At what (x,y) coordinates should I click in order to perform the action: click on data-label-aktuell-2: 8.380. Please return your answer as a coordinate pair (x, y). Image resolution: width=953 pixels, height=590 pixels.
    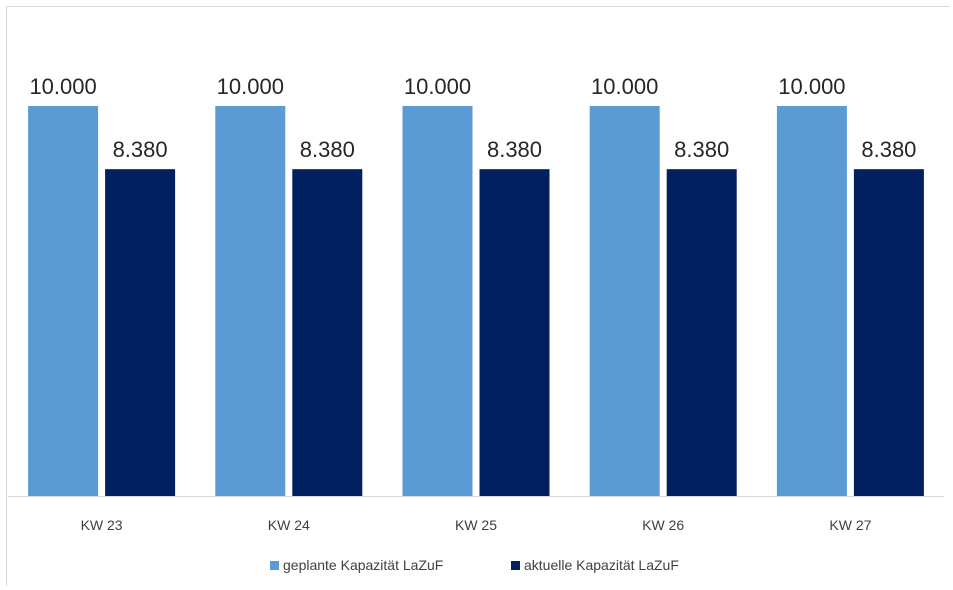
    Looking at the image, I should click on (327, 149).